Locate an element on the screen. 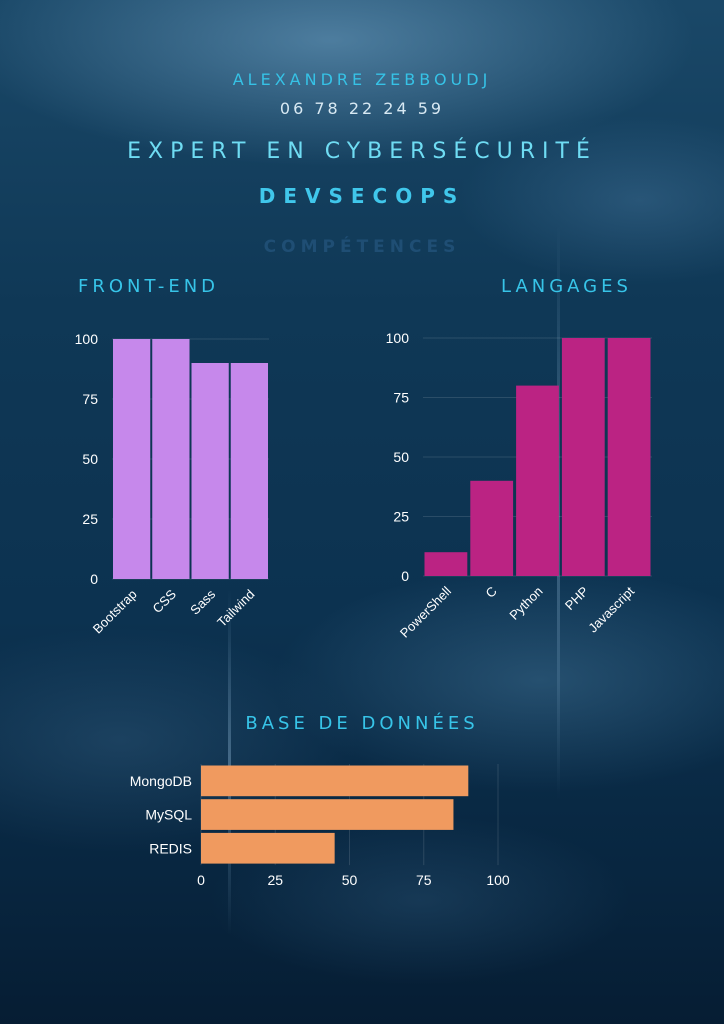 The width and height of the screenshot is (724, 1024). y-tick-label-databases: MySQL is located at coordinates (168, 815).